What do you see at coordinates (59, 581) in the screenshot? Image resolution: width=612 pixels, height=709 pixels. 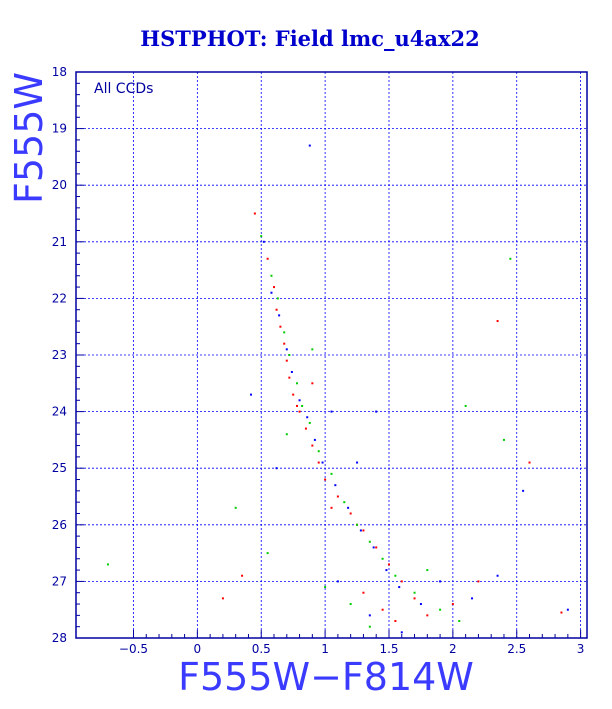 I see `y-tick-label: 27` at bounding box center [59, 581].